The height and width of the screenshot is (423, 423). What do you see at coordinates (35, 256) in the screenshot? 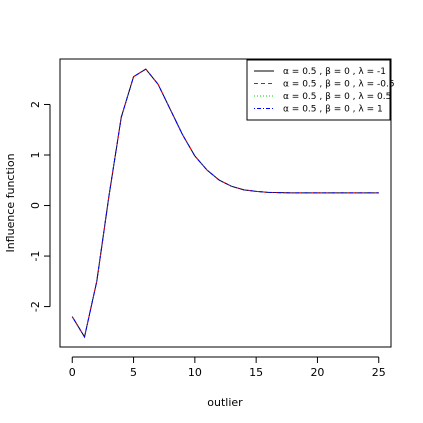
I see `y-tick-label: -1` at bounding box center [35, 256].